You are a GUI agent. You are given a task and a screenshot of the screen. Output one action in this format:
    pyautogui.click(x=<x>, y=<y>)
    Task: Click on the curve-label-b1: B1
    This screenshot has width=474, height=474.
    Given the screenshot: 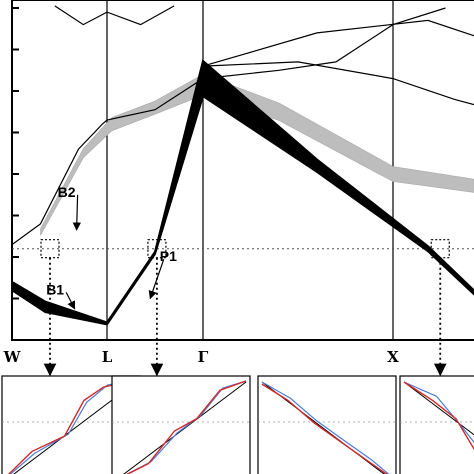 What is the action you would take?
    pyautogui.click(x=55, y=289)
    